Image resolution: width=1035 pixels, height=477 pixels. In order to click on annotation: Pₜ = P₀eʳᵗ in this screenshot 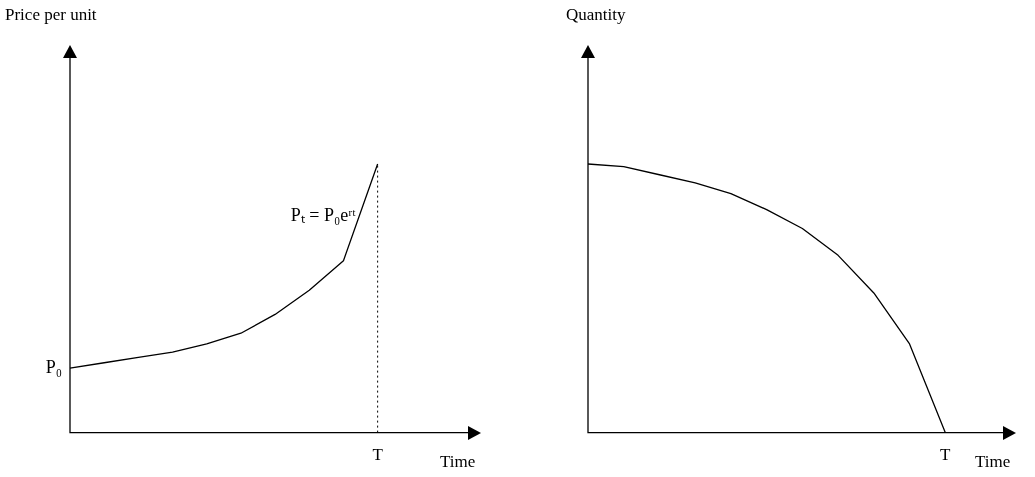, I will do `click(323, 214)`.